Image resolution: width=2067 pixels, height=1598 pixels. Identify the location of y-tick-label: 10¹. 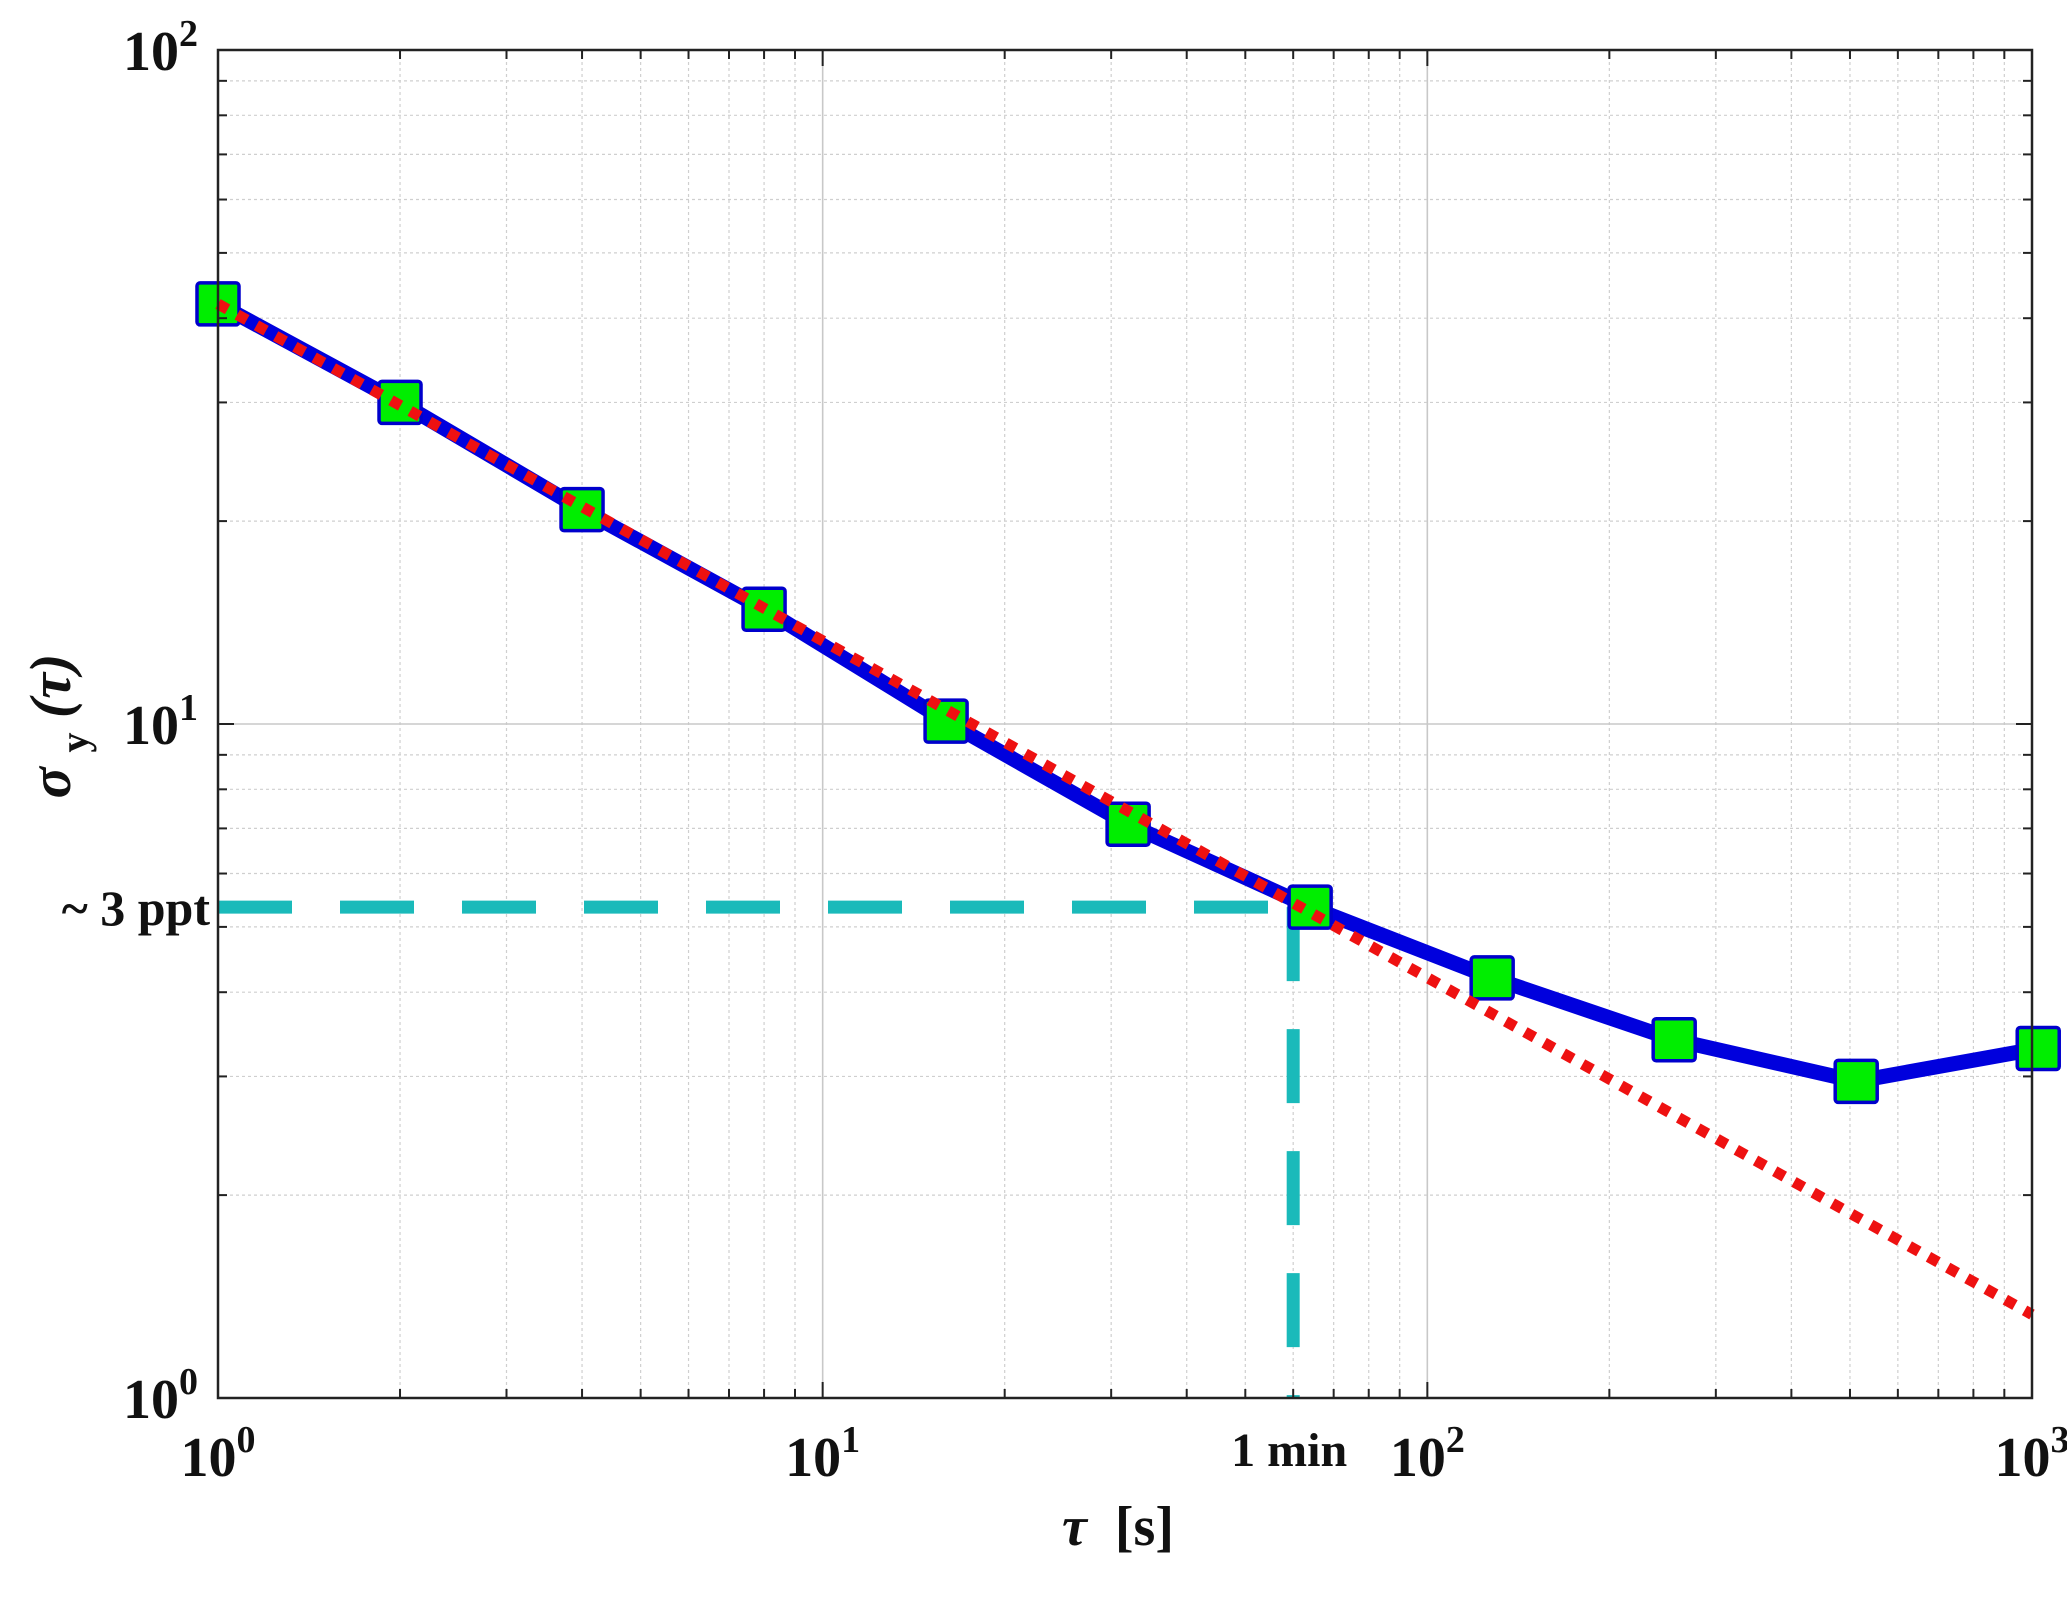
(160, 722).